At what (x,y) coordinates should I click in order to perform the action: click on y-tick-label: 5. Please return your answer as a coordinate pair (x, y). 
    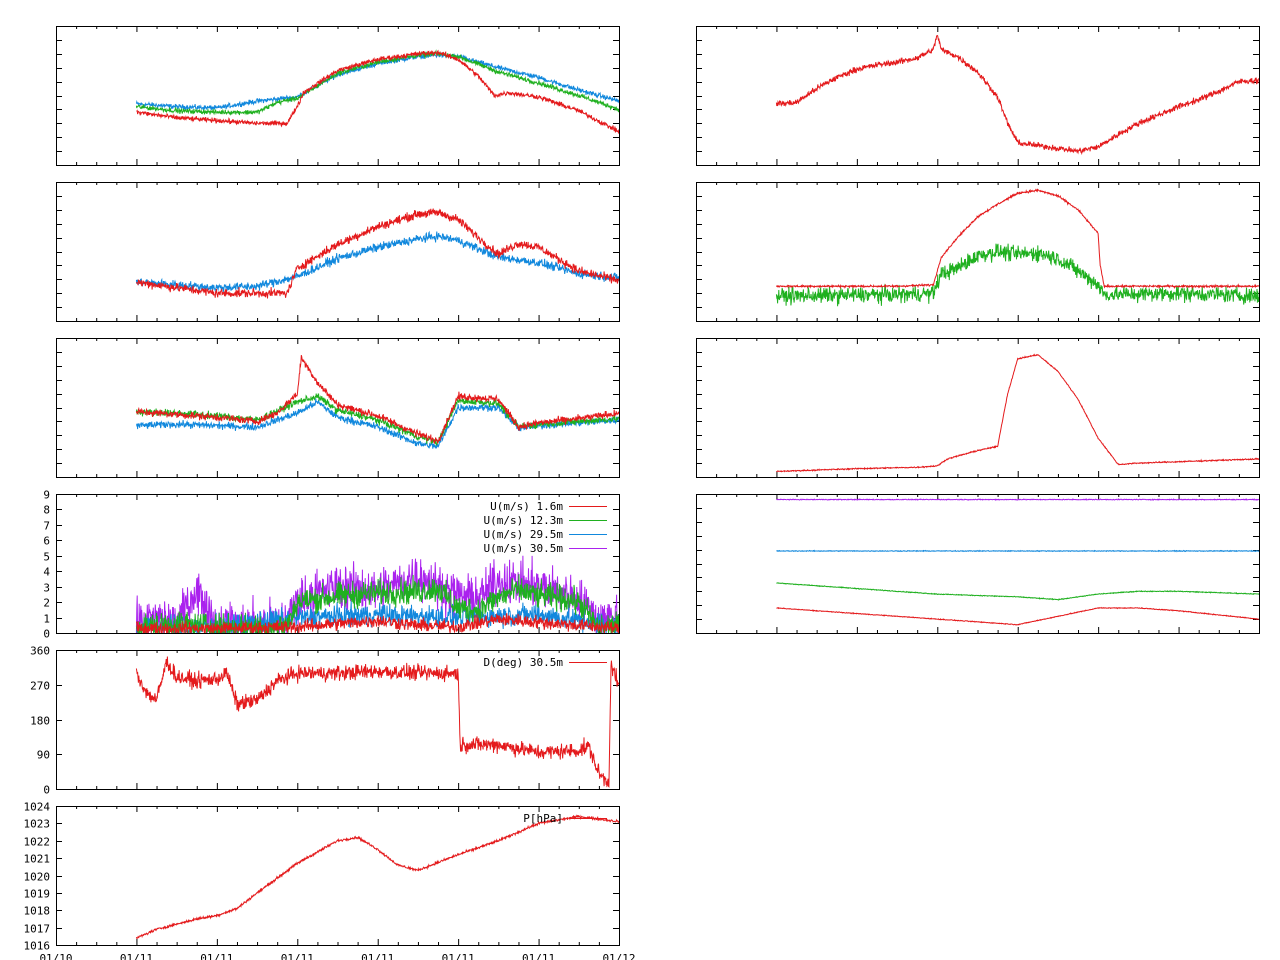
    Looking at the image, I should click on (46, 557).